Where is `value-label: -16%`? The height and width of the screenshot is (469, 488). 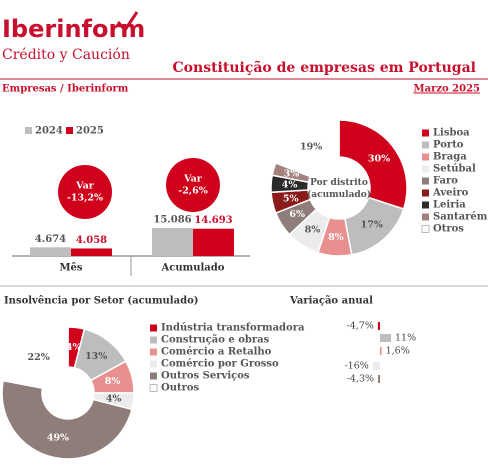
value-label: -16% is located at coordinates (356, 366).